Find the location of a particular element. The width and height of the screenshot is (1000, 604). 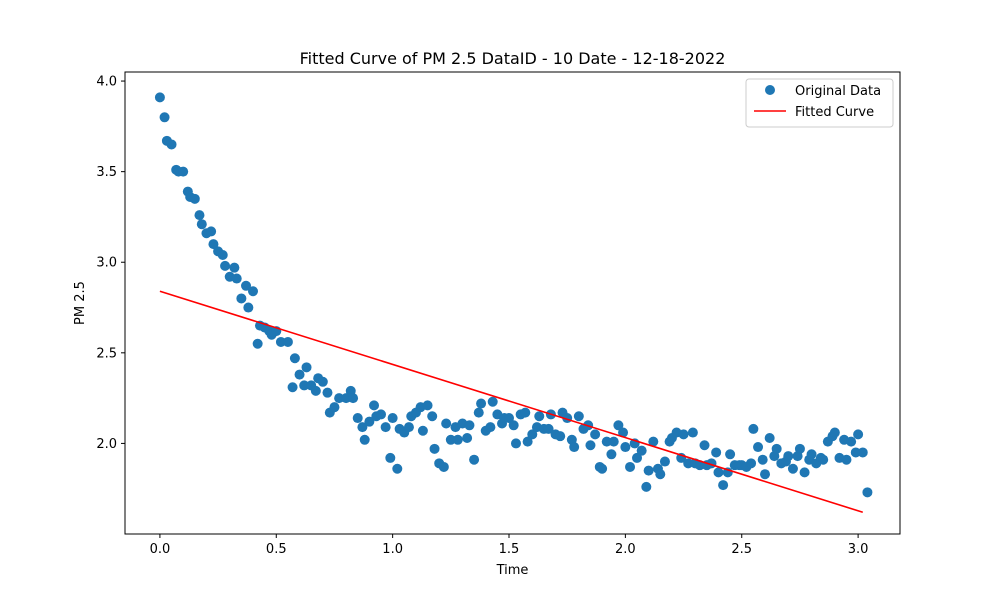

x-axis: 0.0 0.5 1.0 1.5 2.0 2.5 3.0 is located at coordinates (509, 545).